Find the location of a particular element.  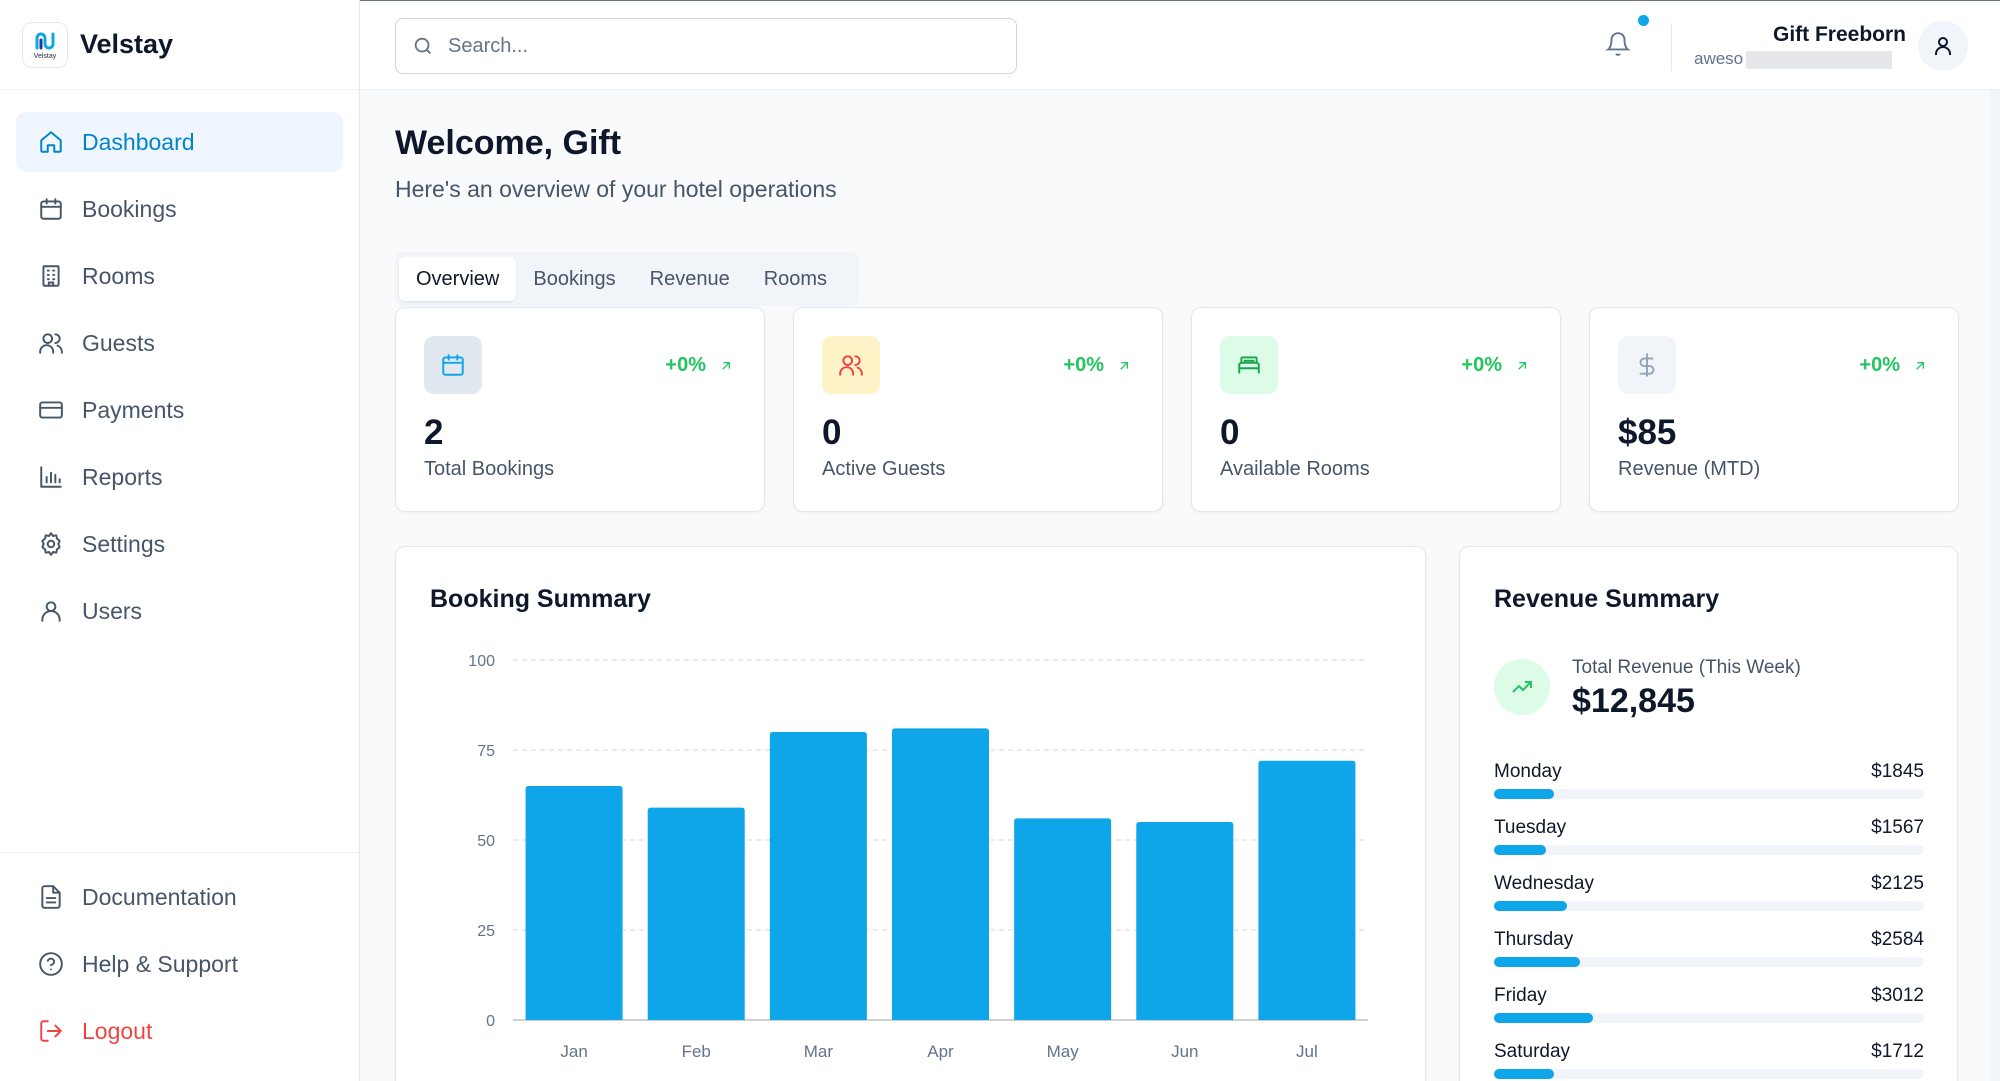

sidebar-item-help-support: Help & Support is located at coordinates (179, 964).